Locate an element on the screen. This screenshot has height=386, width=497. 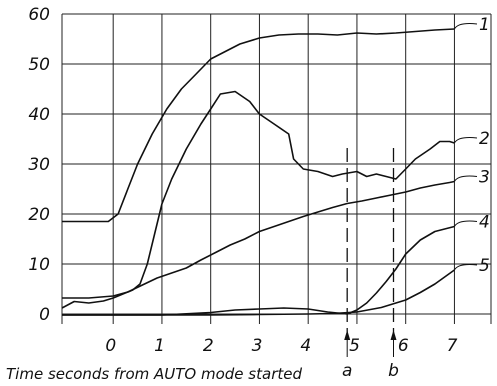
x-tick-label: 2 is located at coordinates (208, 346).